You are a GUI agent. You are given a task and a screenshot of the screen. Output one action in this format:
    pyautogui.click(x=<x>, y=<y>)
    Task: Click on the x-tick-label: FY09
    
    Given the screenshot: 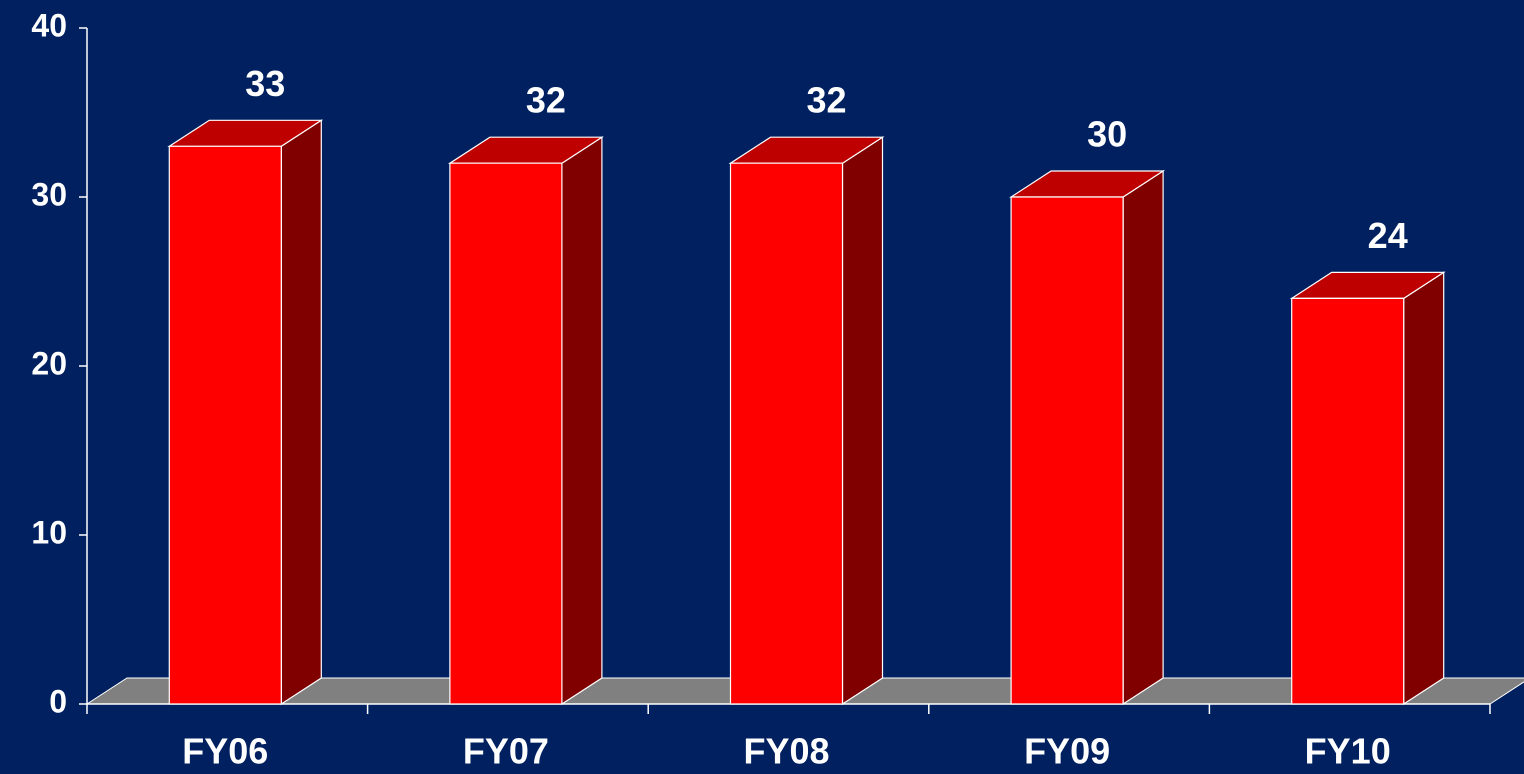 What is the action you would take?
    pyautogui.click(x=1067, y=751)
    